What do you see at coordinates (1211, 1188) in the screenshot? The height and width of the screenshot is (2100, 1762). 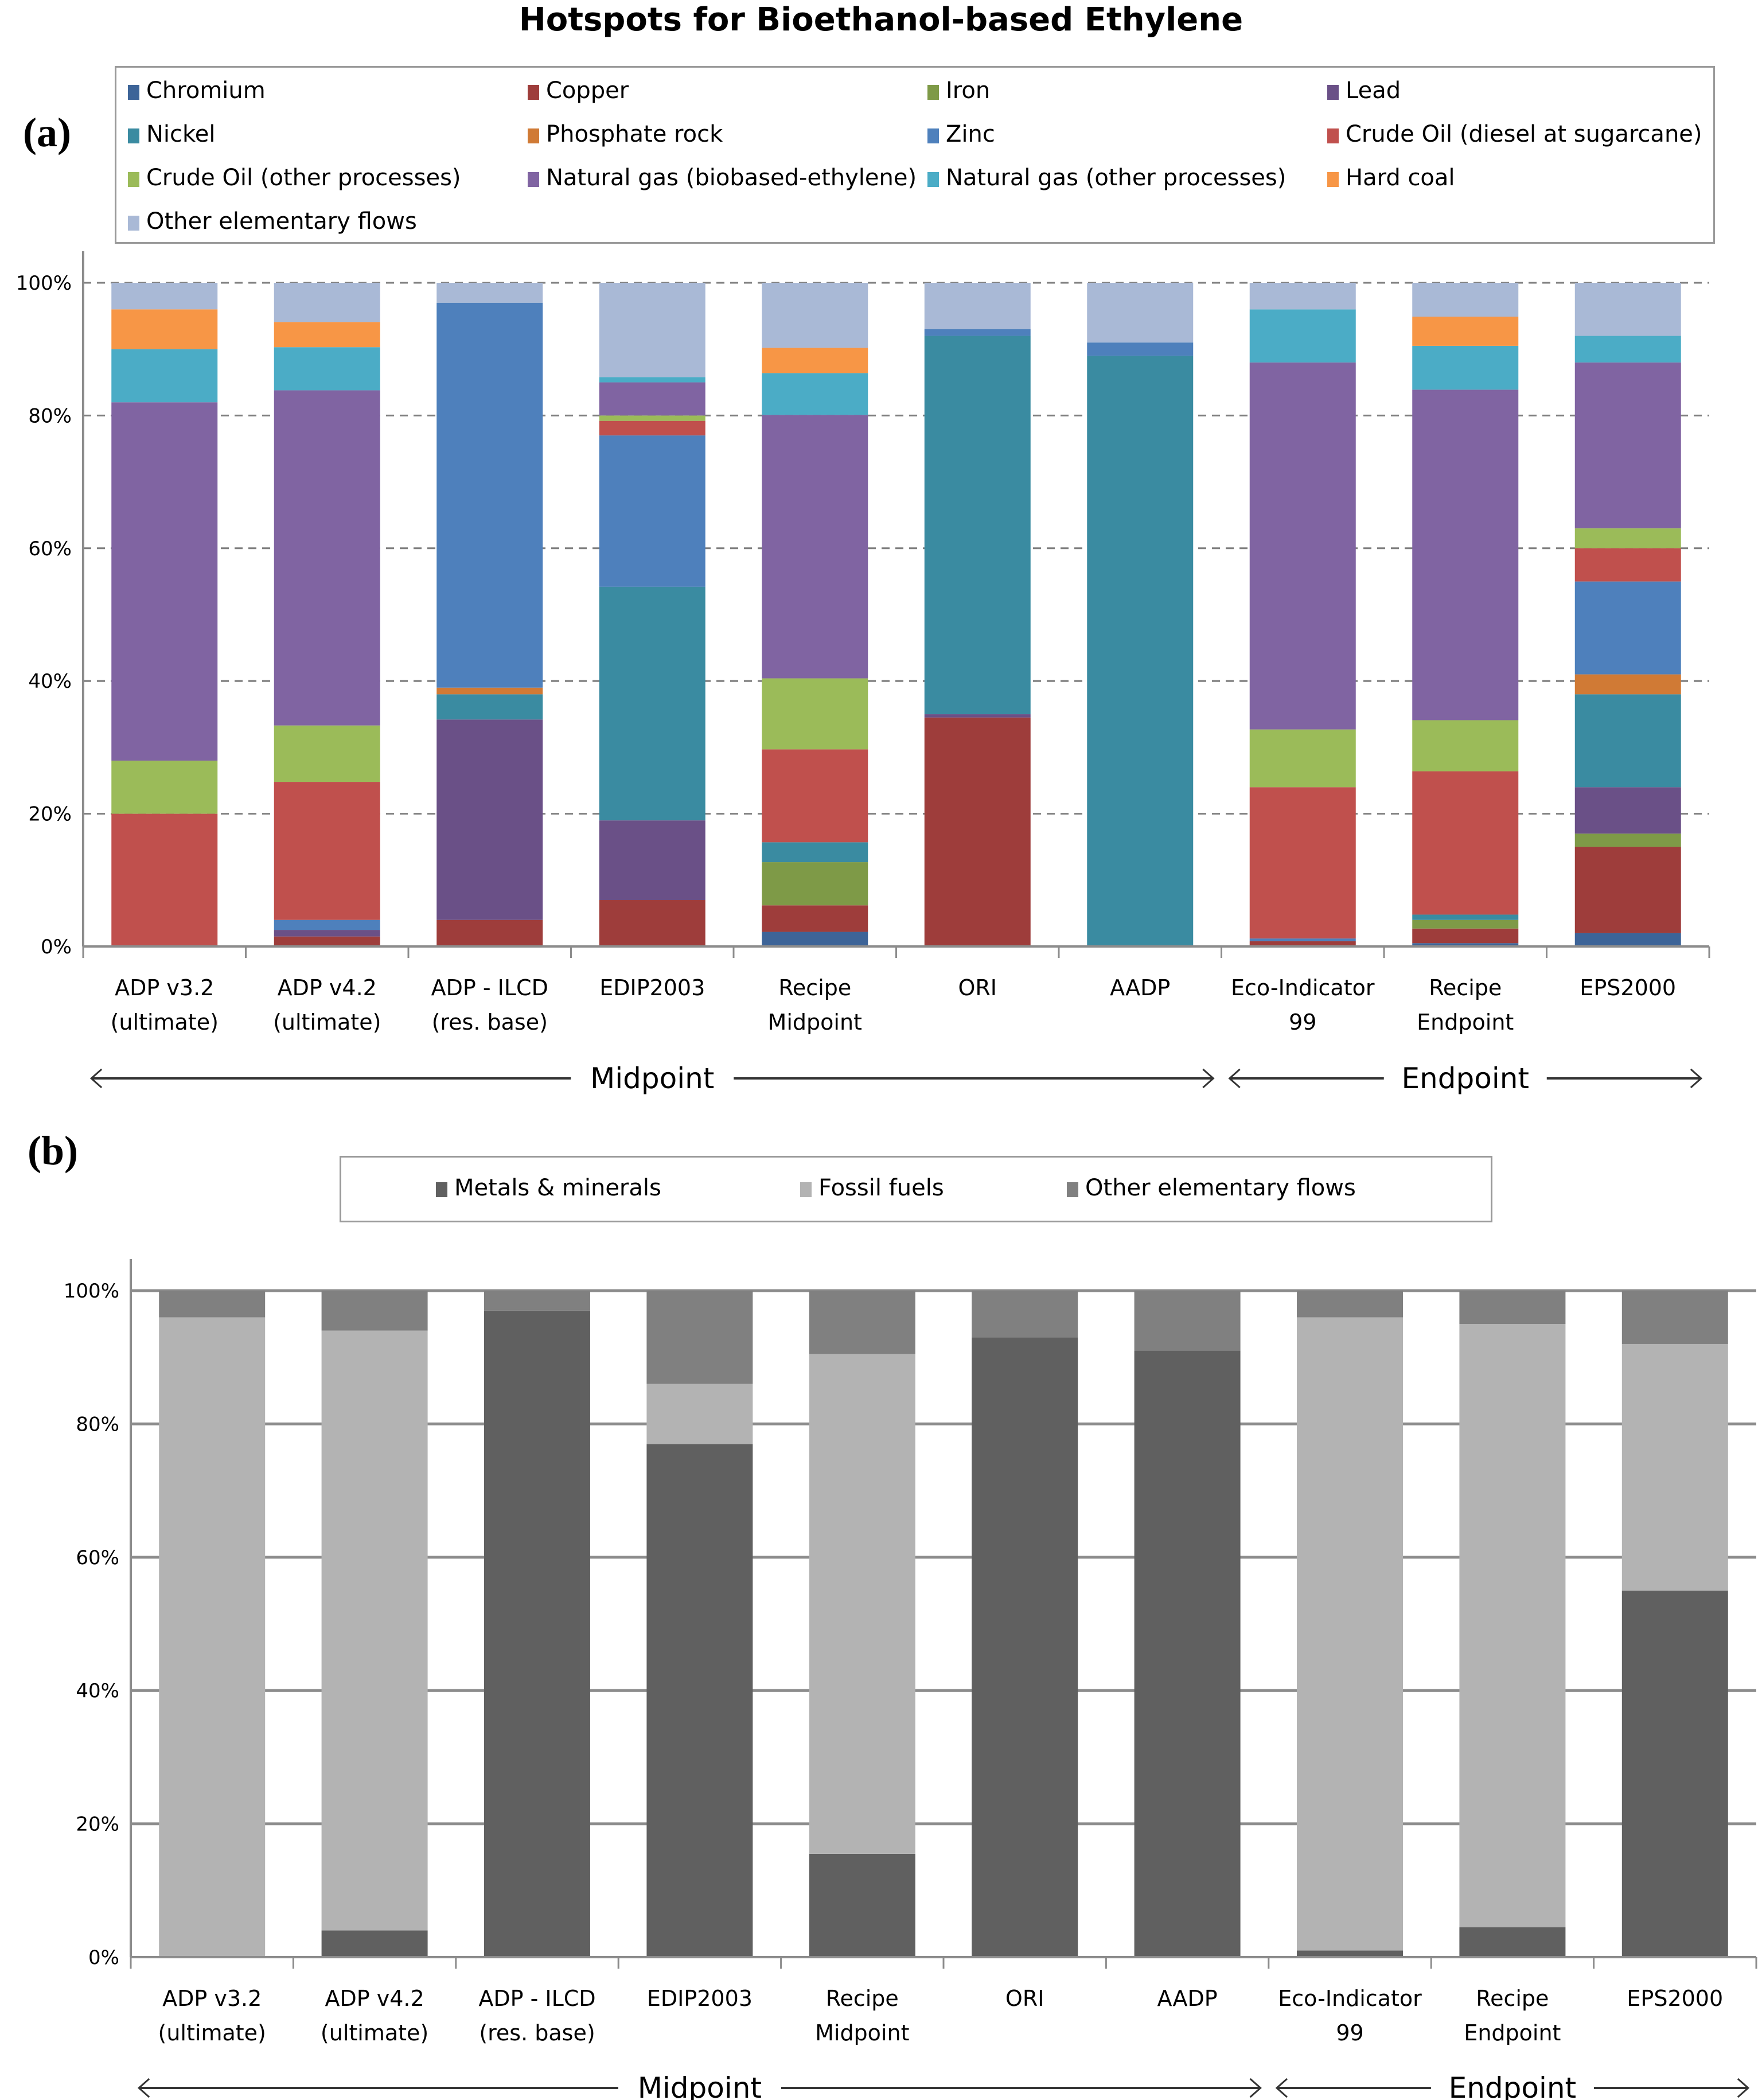 I see `legend-item-other-elementary-flows: Other elementary flows` at bounding box center [1211, 1188].